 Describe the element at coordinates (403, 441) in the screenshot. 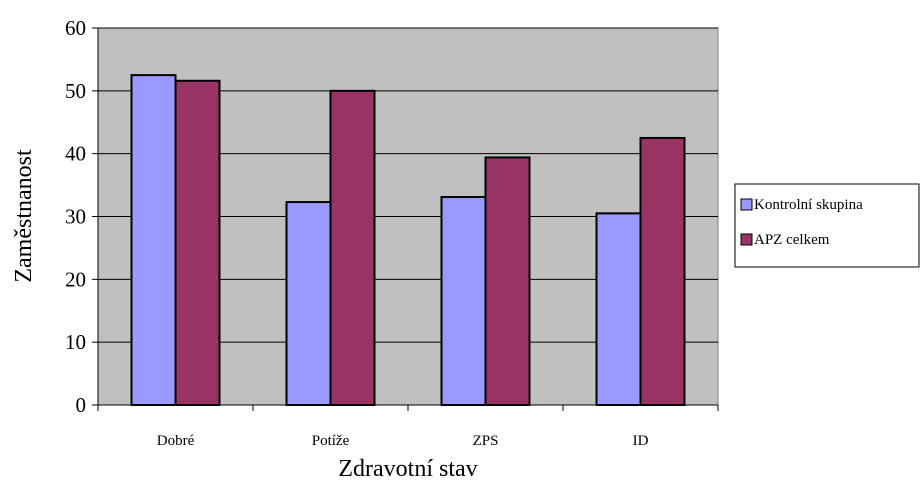

I see `x-tick-labels: Dobré Potíže ZPS ID` at that location.